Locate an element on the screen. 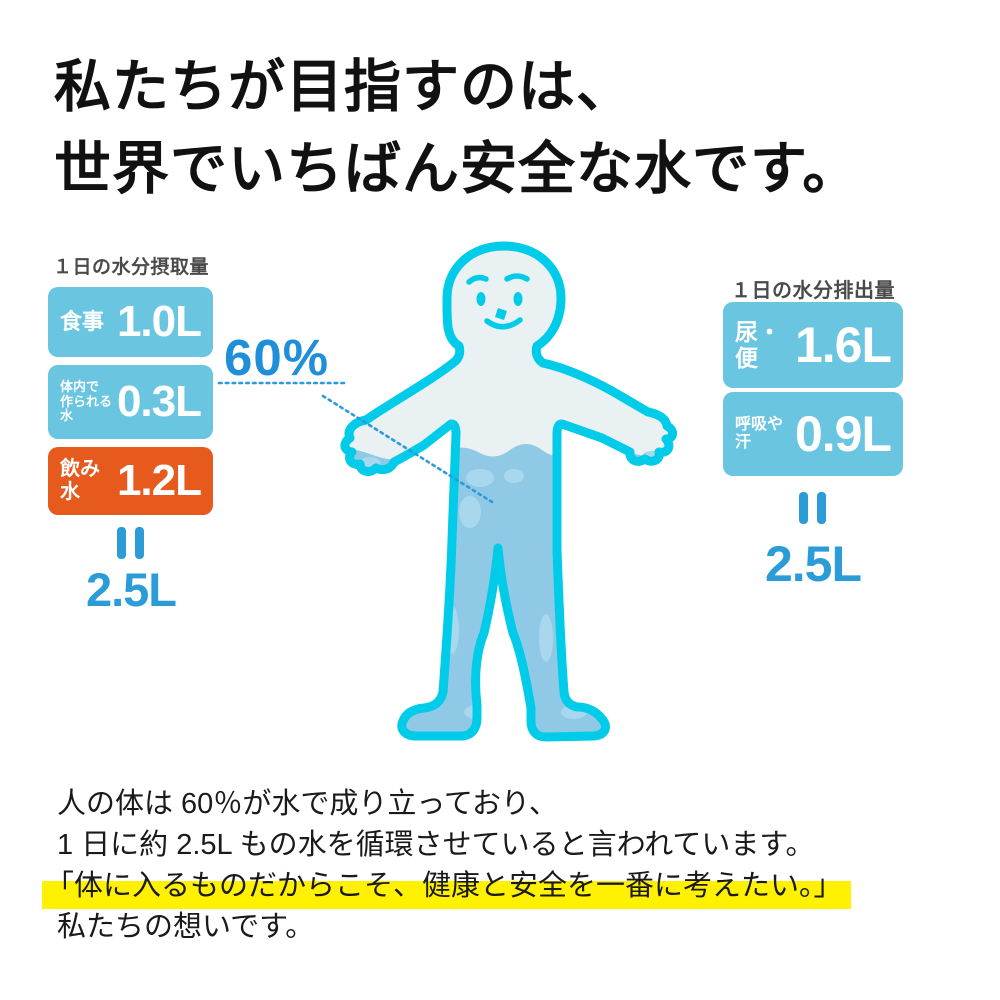 This screenshot has width=1000, height=1000. description-line1: 人の体は 60％が水で成り立っており、 is located at coordinates (307, 804).